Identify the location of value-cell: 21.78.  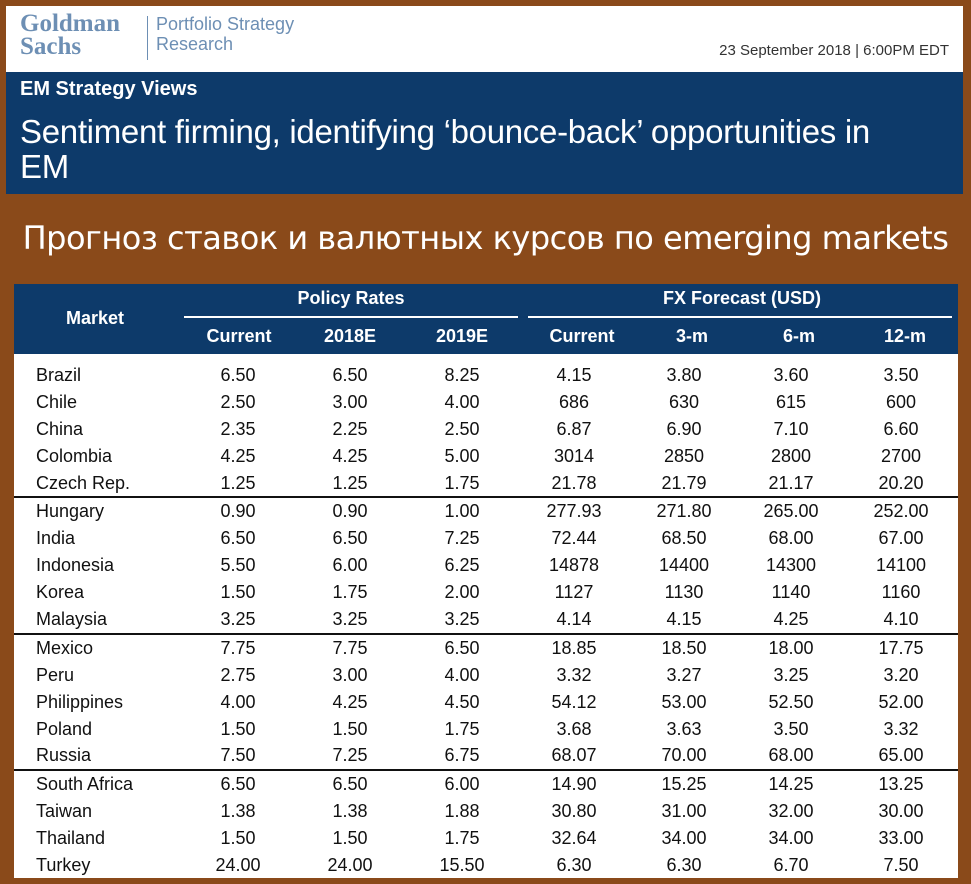
(574, 482).